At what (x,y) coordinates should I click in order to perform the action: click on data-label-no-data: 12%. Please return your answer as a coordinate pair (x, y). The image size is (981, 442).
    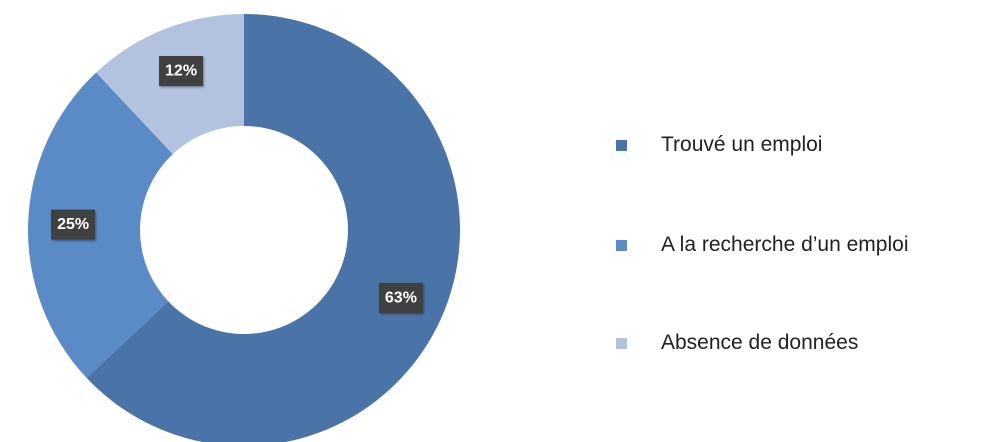
    Looking at the image, I should click on (181, 71).